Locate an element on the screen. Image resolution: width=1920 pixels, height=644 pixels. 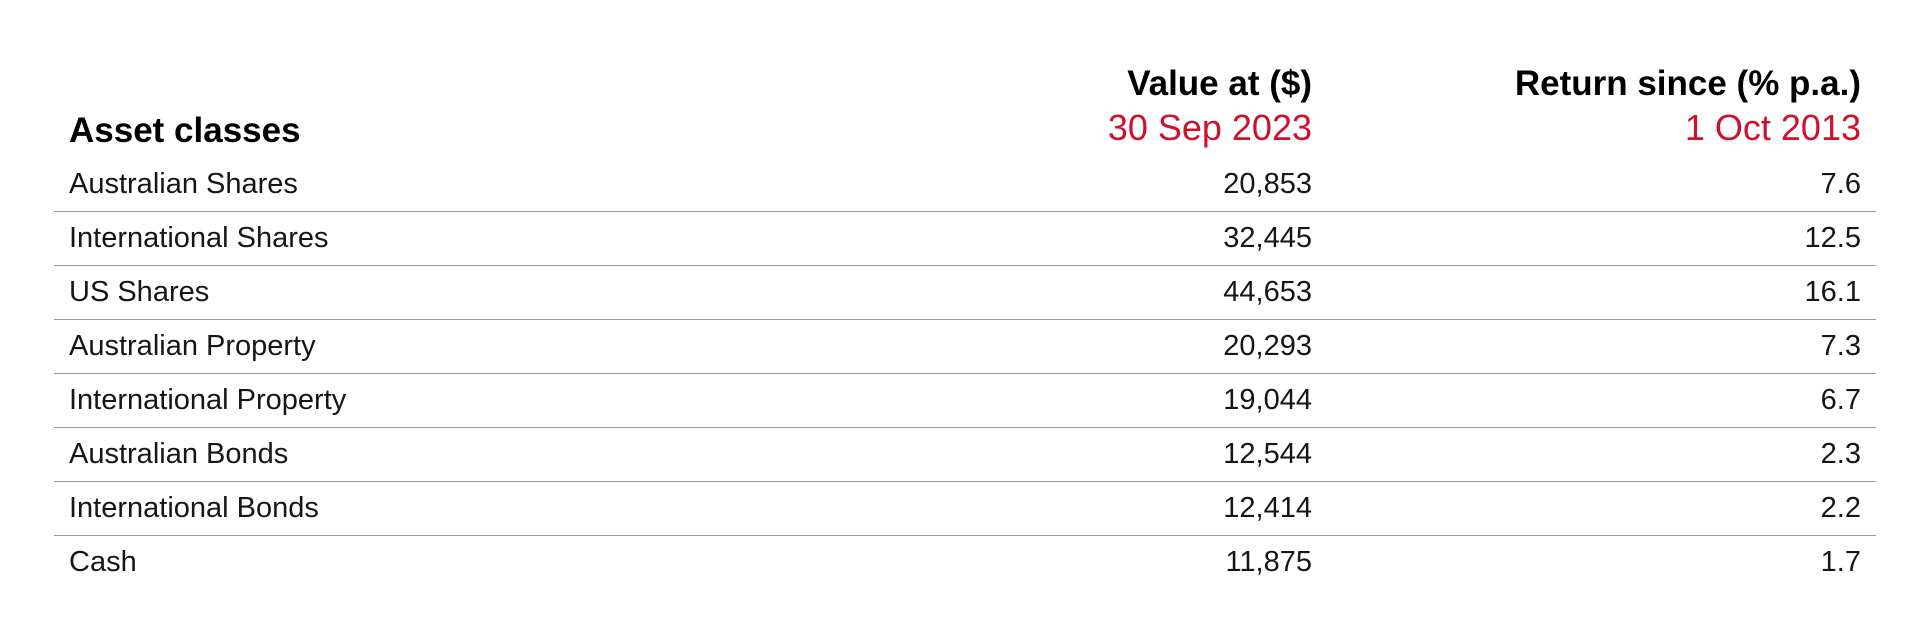
value-column-header: Value at ($) 30 Sep 2023 is located at coordinates (1210, 106).